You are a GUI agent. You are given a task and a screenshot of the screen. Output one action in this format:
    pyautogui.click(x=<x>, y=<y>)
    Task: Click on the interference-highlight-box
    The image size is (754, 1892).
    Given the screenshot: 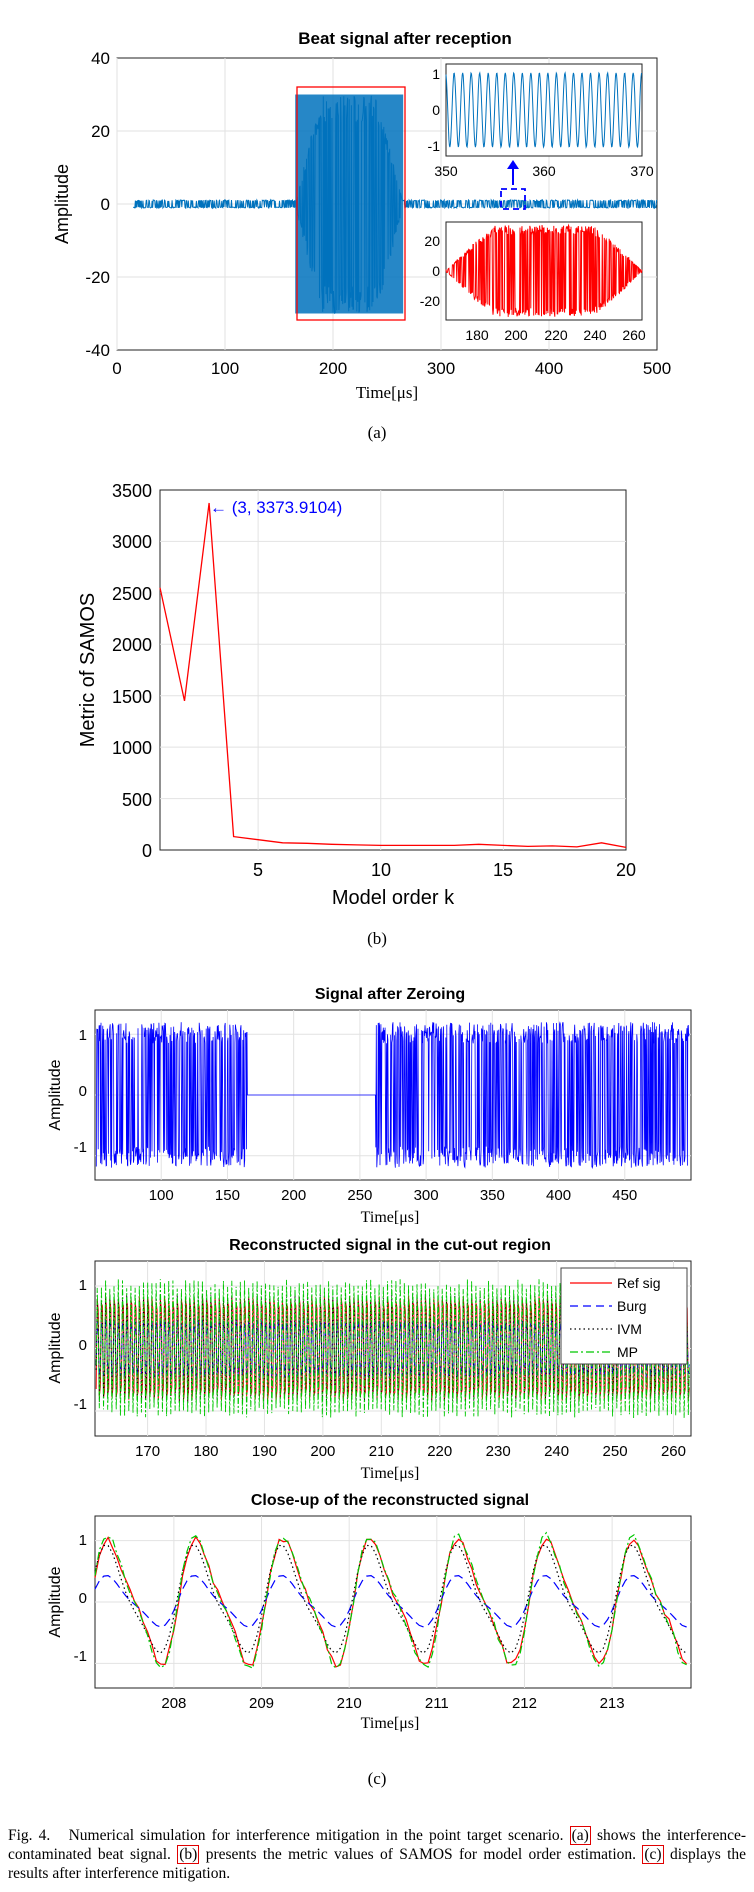 What is the action you would take?
    pyautogui.click(x=351, y=203)
    